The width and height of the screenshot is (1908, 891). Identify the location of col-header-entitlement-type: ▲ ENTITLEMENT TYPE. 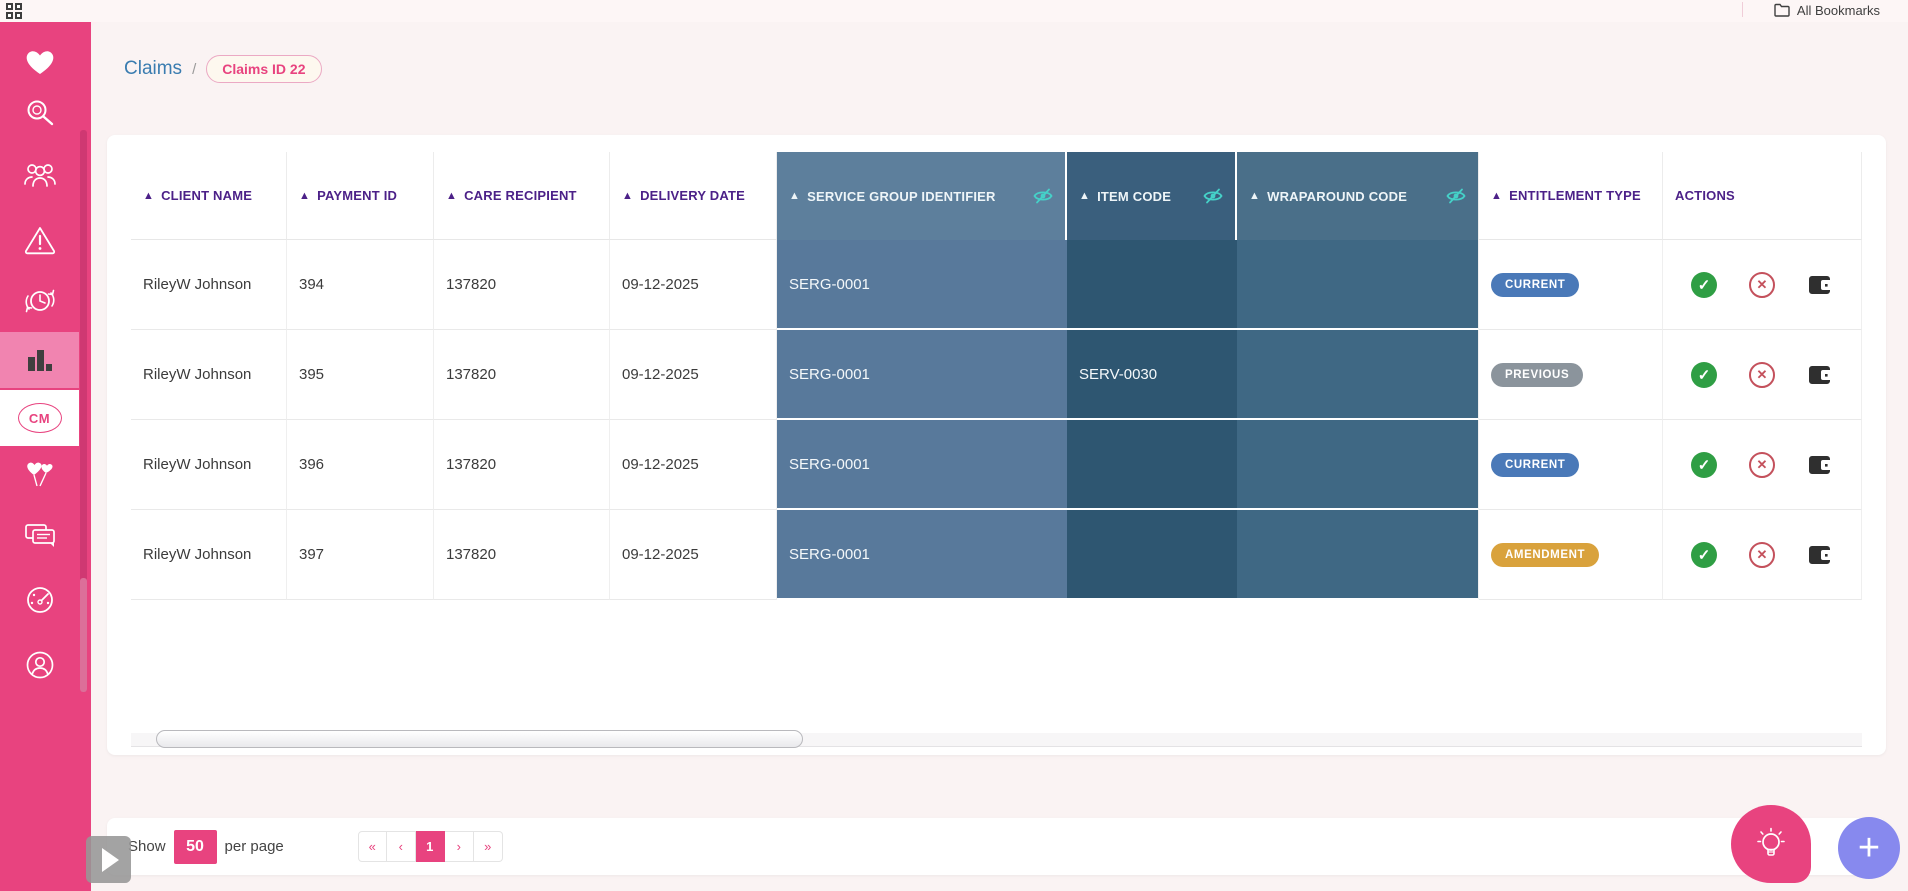
(1571, 196).